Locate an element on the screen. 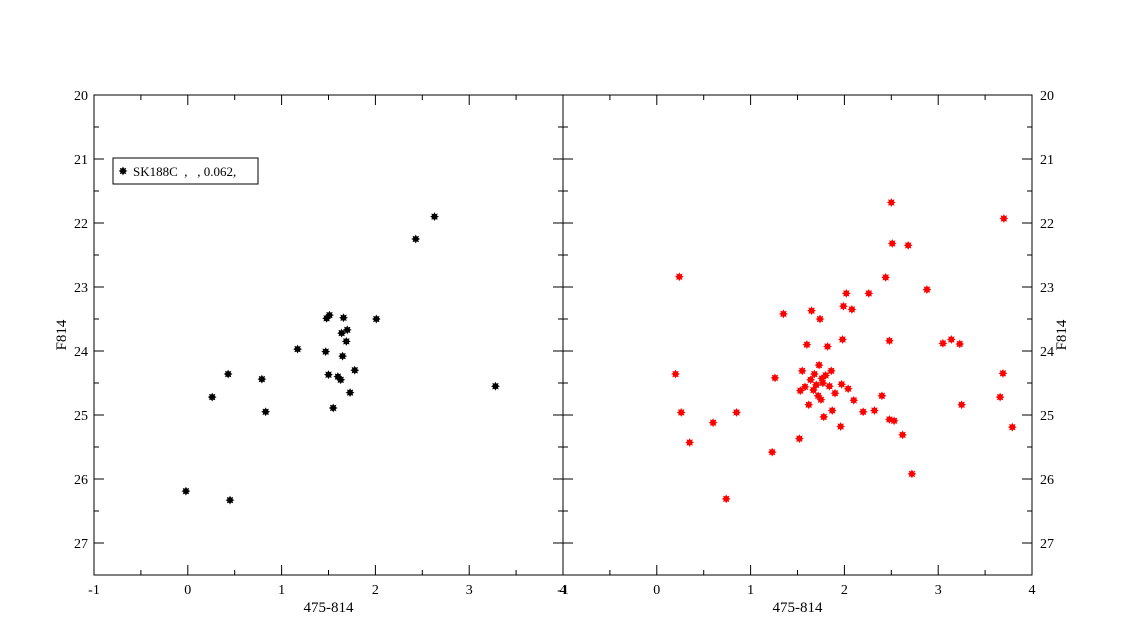 This screenshot has width=1125, height=625. legend-box is located at coordinates (185, 171).